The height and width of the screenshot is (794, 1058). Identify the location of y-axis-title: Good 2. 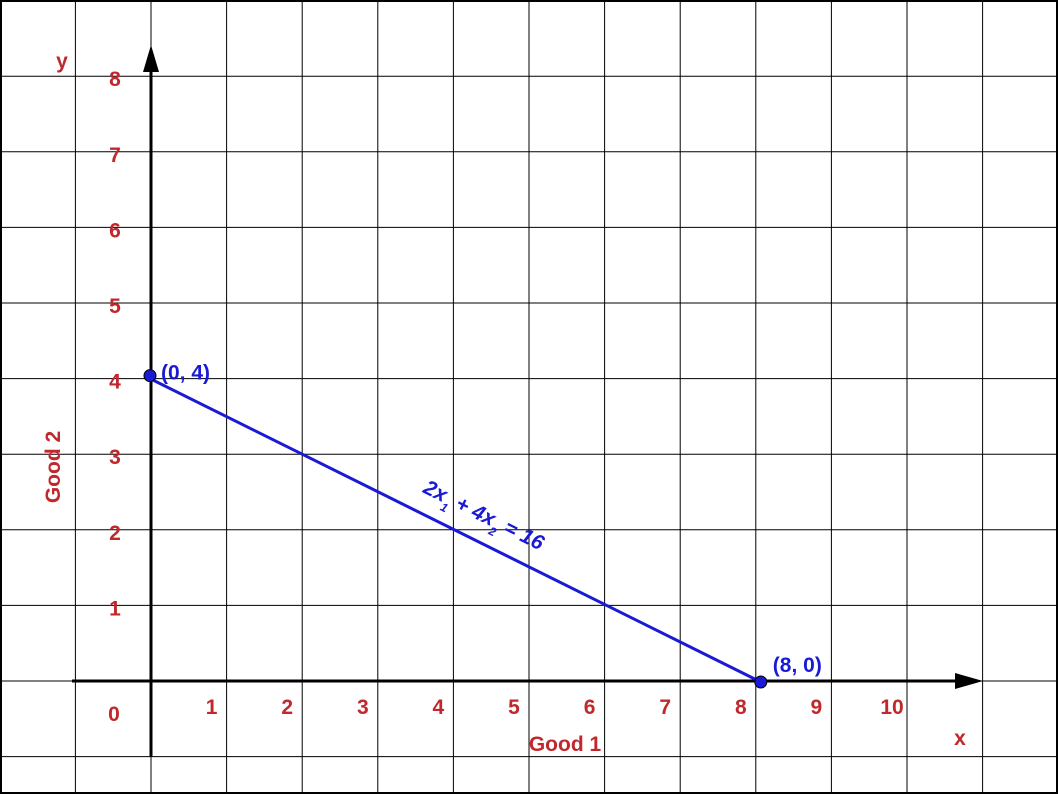
(53, 467).